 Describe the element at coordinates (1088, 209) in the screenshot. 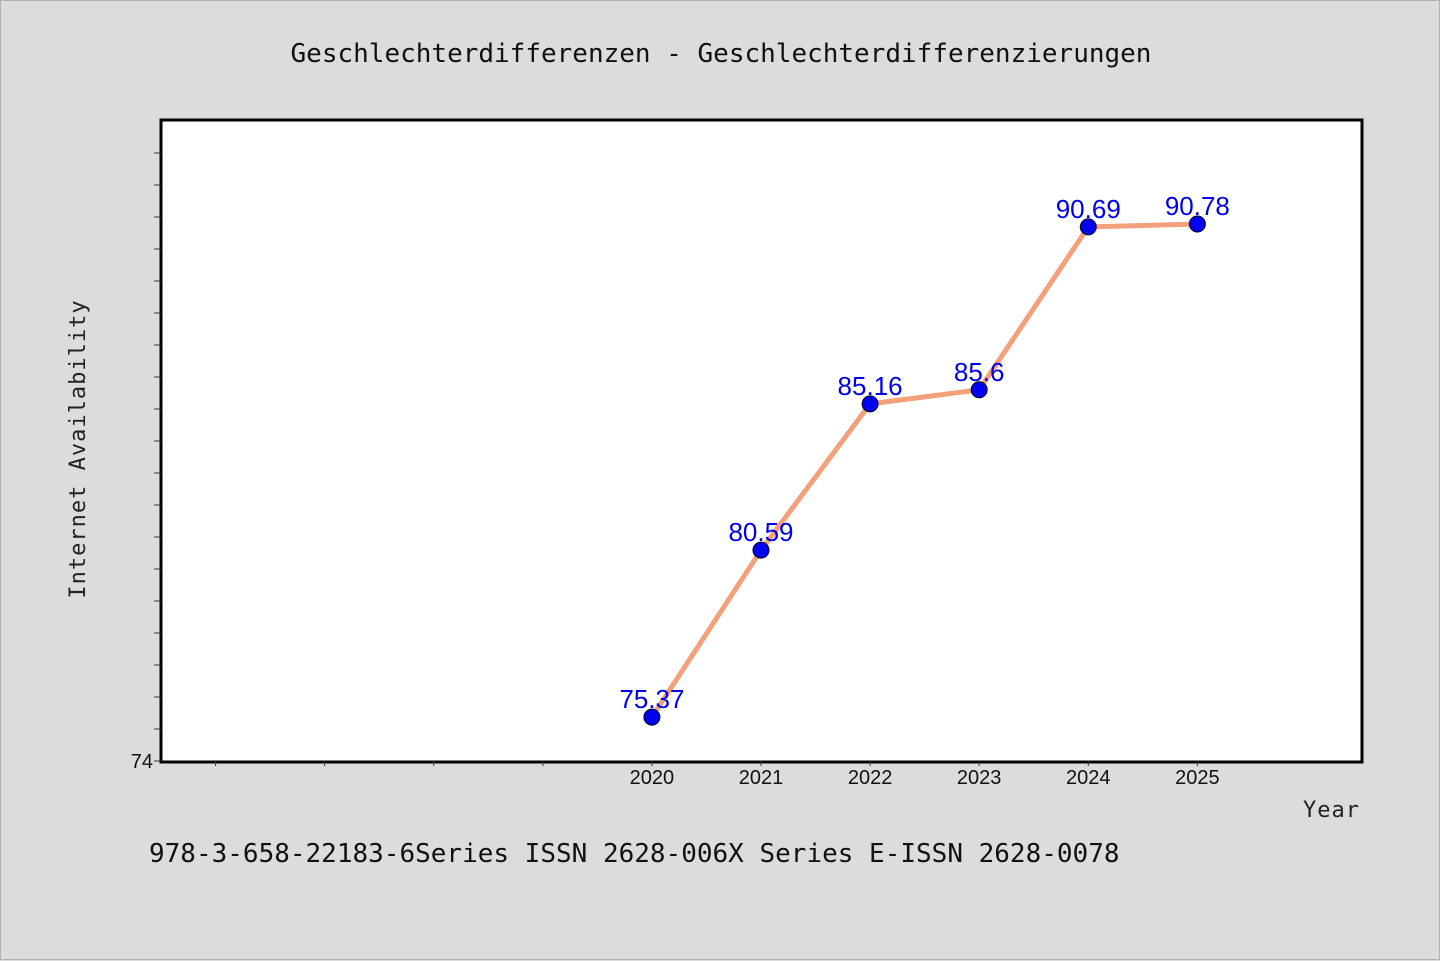

I see `data-label: 90.69` at that location.